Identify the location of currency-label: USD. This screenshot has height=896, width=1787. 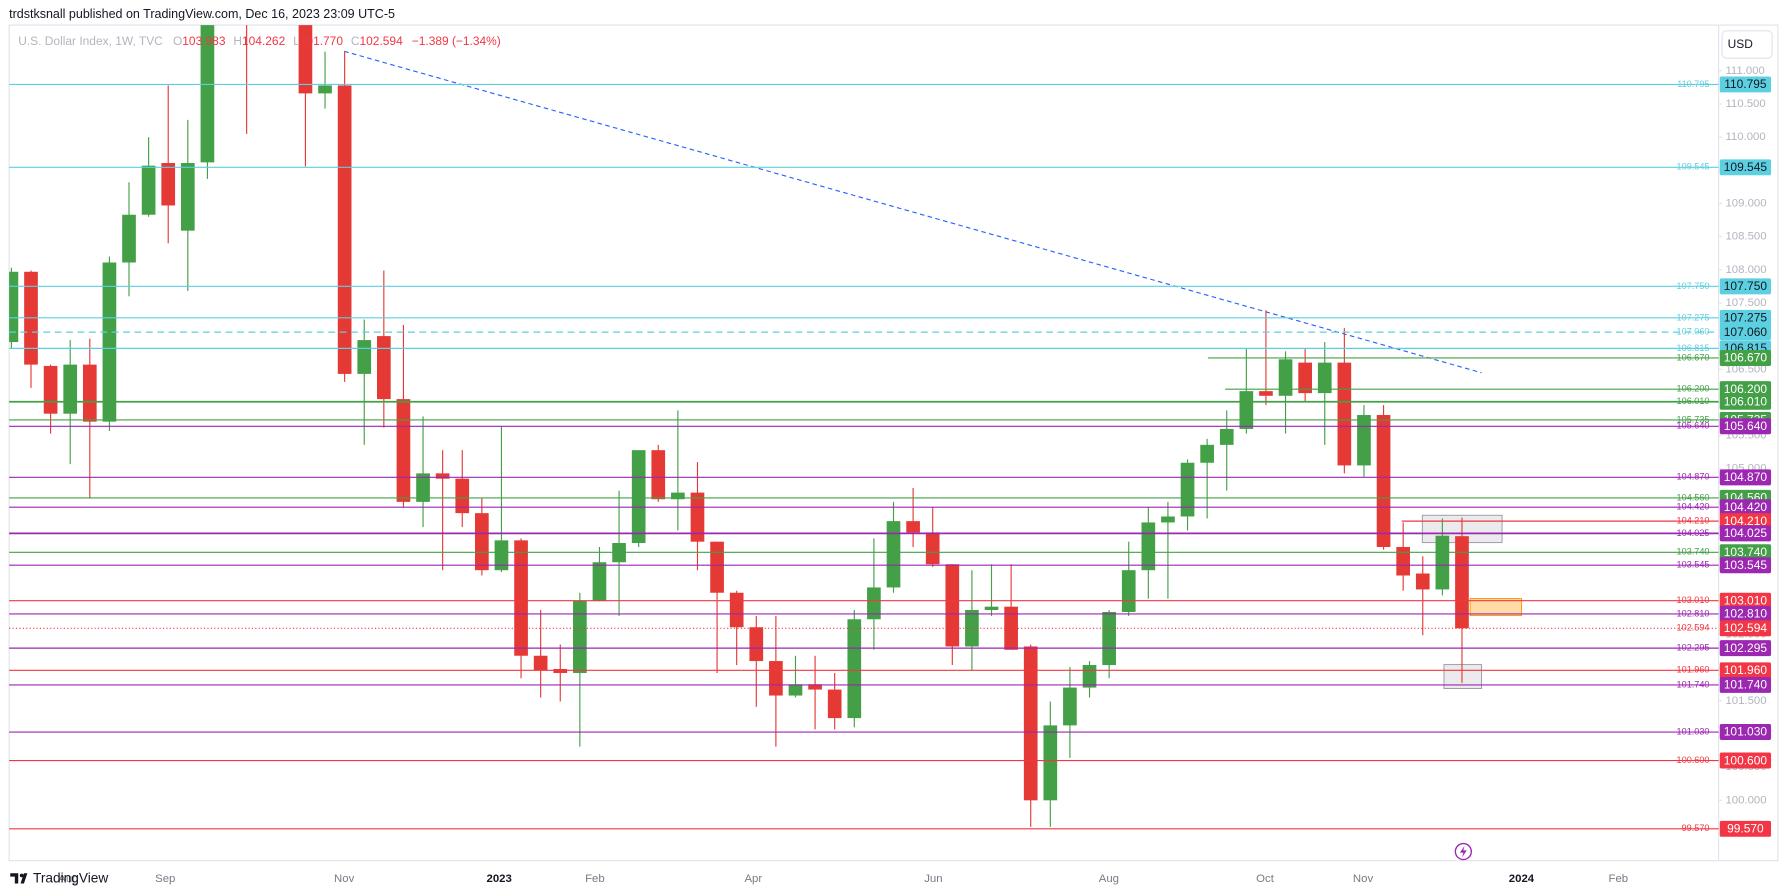
(1741, 44).